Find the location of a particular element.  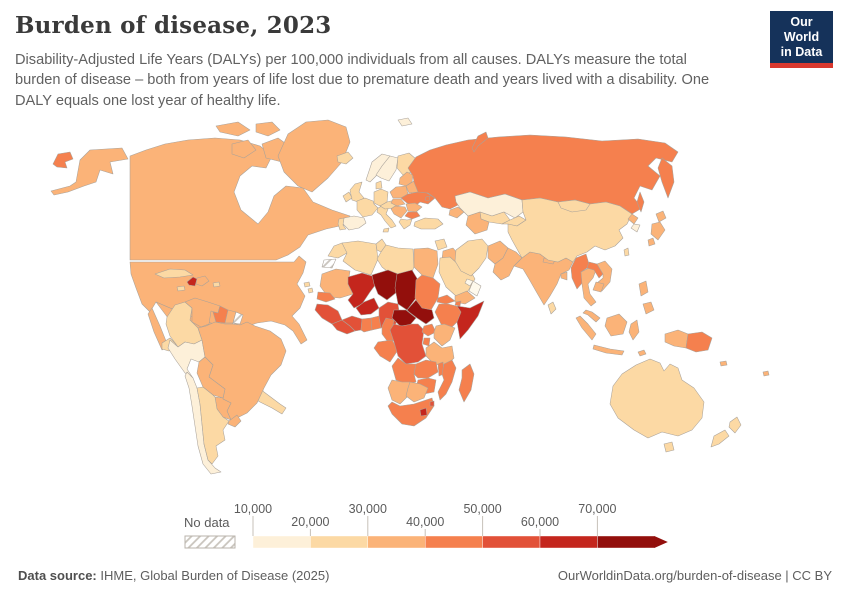

region-bangladesh: Bangladesh: 31,000 is located at coordinates (564, 276).